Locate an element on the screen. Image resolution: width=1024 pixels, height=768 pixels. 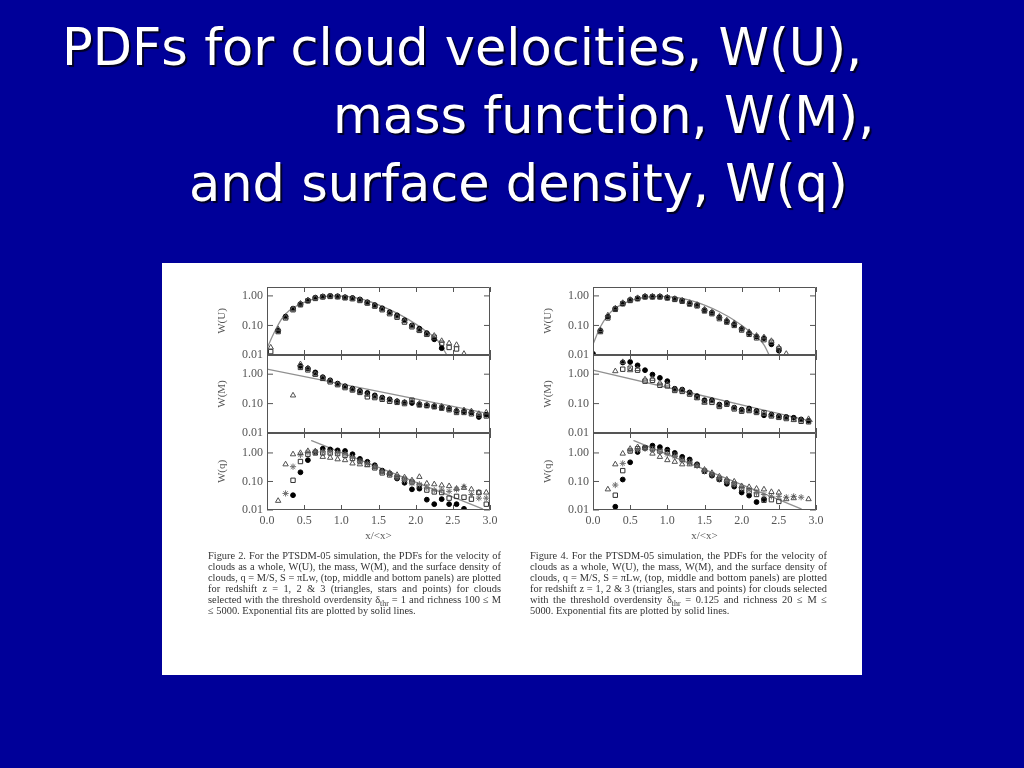
caption: Figure 4. For the PTSDM-05 simulation, the PDFs for the velocity of clouds as a whole, W(U), the mass, W(M), and the surface density of clouds, q = M/S, S = πLw, (top, middle and bottom panels) are plotted for redshift z = 1, 2 & 3 (triangles, stars and points) for clouds selected with the threshold overdensity δ$_{thr}$ = 0.125 and richness 20 ≤ M ≤ 5000. Exponential fits are plotted by solid lines. is located at coordinates (678, 583).